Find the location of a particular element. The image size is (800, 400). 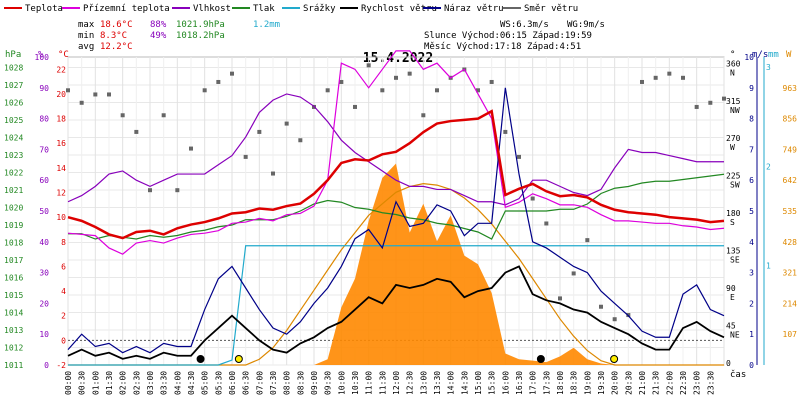

series-tlak is located at coordinates (396, 206).